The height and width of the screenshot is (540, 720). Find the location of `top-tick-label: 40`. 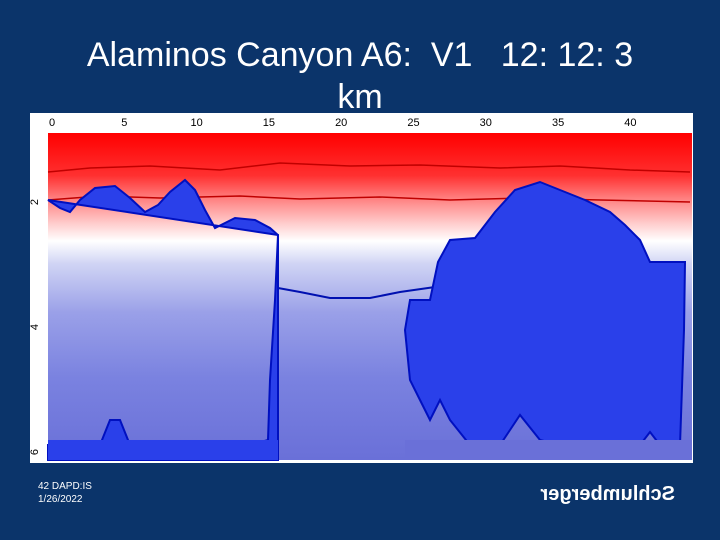

top-tick-label: 40 is located at coordinates (630, 123).